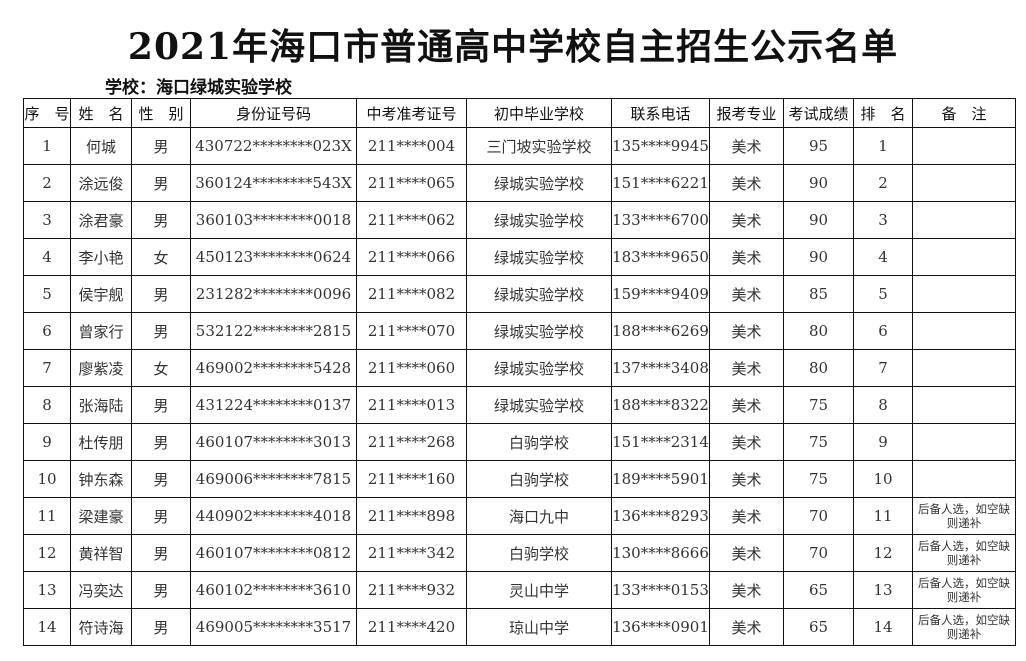 The width and height of the screenshot is (1026, 661). I want to click on cell-rank: 4, so click(883, 257).